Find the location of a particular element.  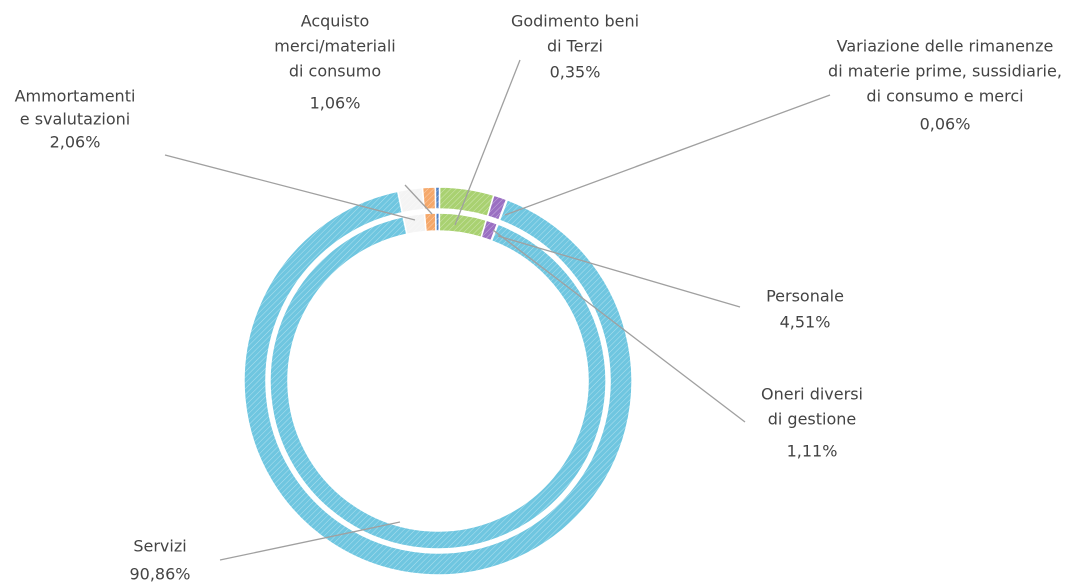

value-label: 4,51% is located at coordinates (805, 322).